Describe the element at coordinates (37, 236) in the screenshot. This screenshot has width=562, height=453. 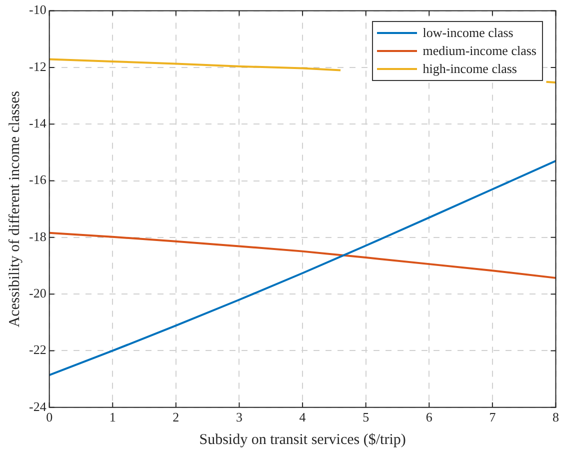
I see `y-tick-label: -18` at that location.